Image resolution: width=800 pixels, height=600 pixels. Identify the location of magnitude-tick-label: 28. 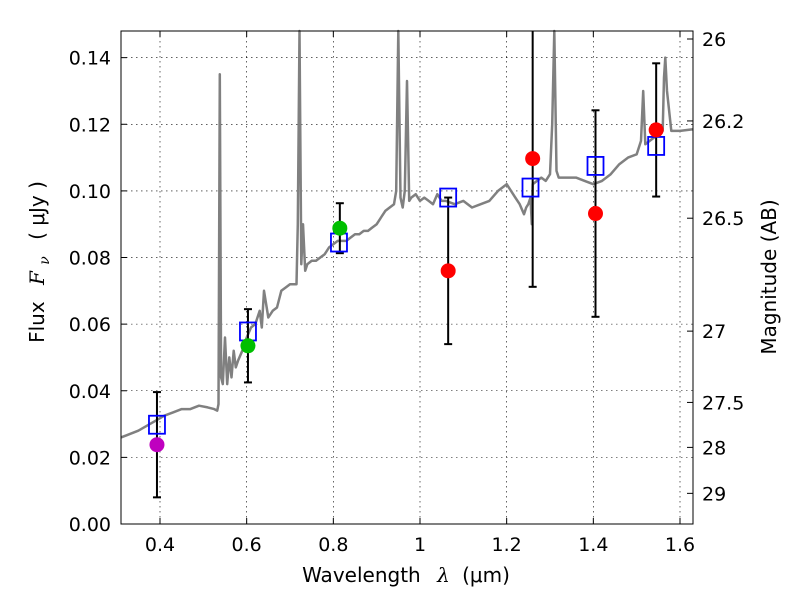
(714, 448).